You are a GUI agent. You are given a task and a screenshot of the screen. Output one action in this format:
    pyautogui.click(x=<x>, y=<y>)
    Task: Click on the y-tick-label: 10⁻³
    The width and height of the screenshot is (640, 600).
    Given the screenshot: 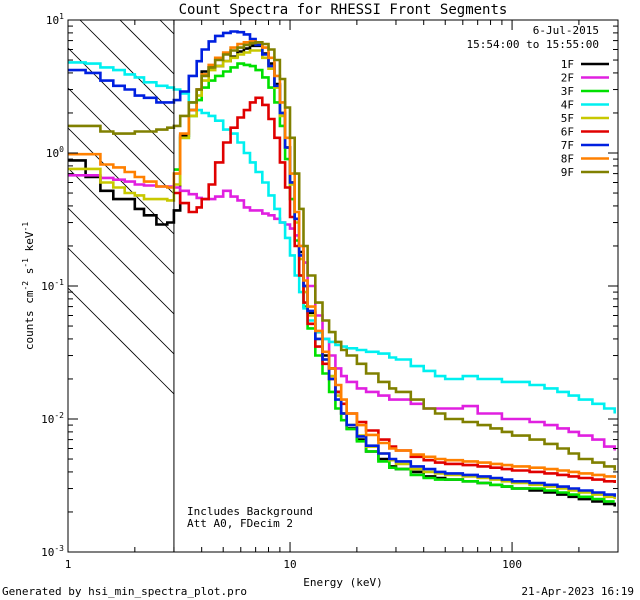 What is the action you would take?
    pyautogui.click(x=52, y=551)
    